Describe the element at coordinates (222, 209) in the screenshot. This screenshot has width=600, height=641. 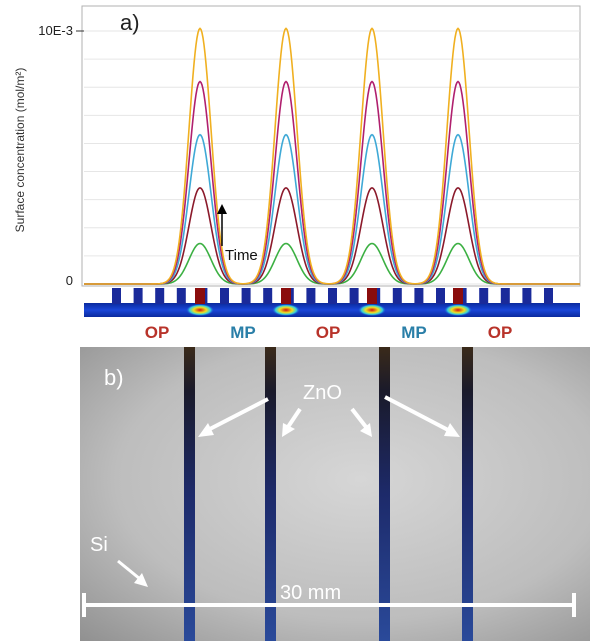
I see `time-arrow-head` at that location.